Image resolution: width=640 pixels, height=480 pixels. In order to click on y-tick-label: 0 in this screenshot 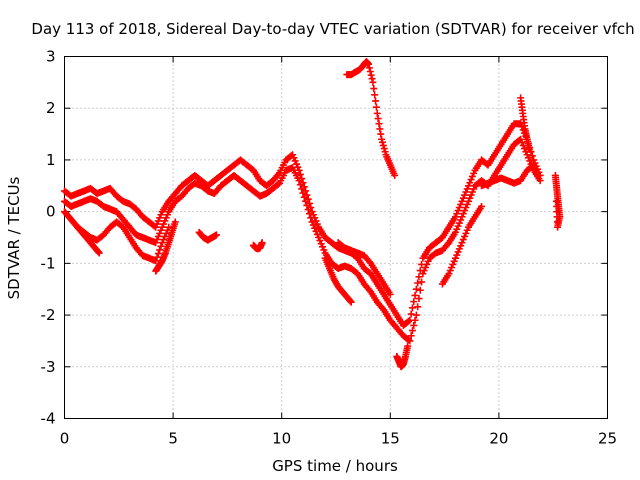, I will do `click(51, 212)`.